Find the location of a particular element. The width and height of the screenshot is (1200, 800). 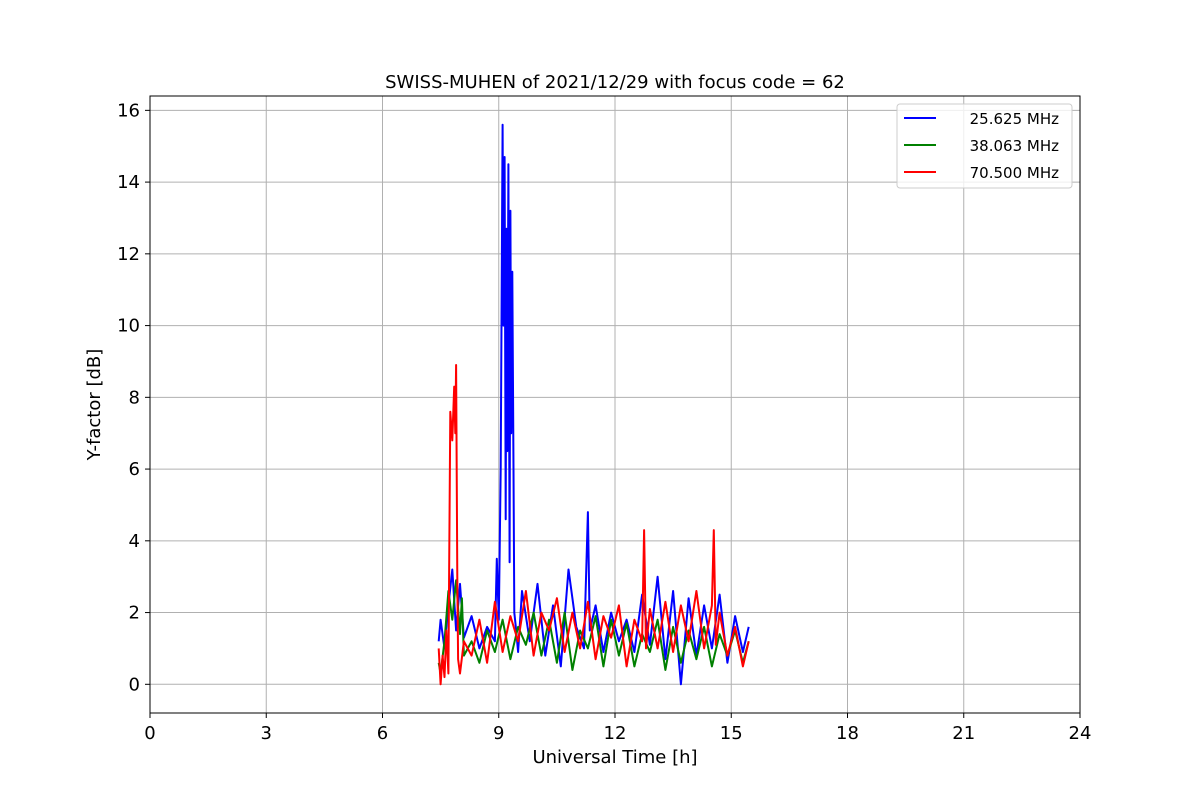

x-tick-label: 18 is located at coordinates (847, 733).